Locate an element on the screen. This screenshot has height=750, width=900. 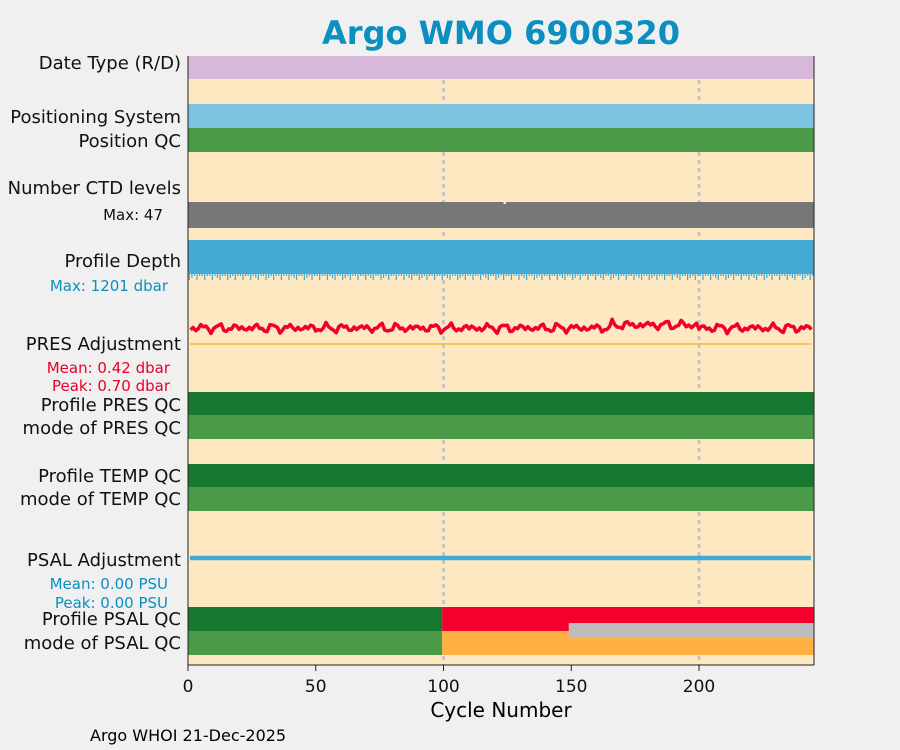
ctd-levels-notch is located at coordinates (505, 203).